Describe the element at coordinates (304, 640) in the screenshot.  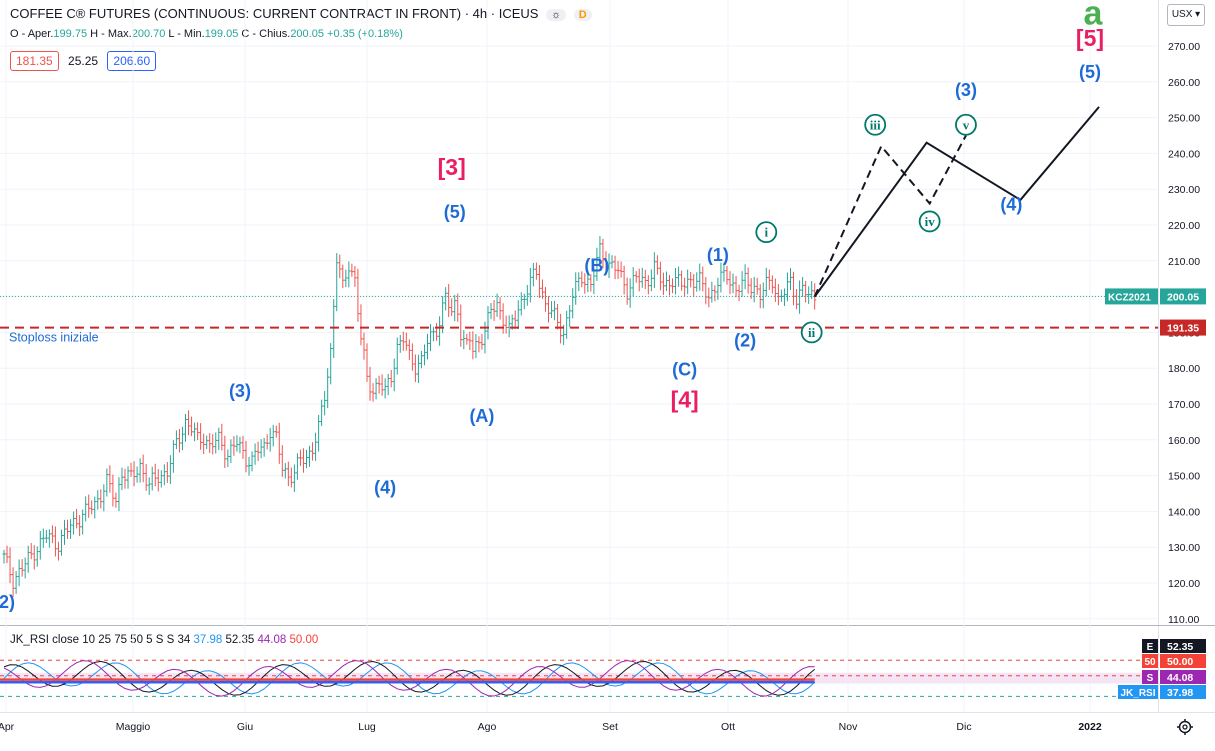
I see `rsi-value-4: 50.00` at that location.